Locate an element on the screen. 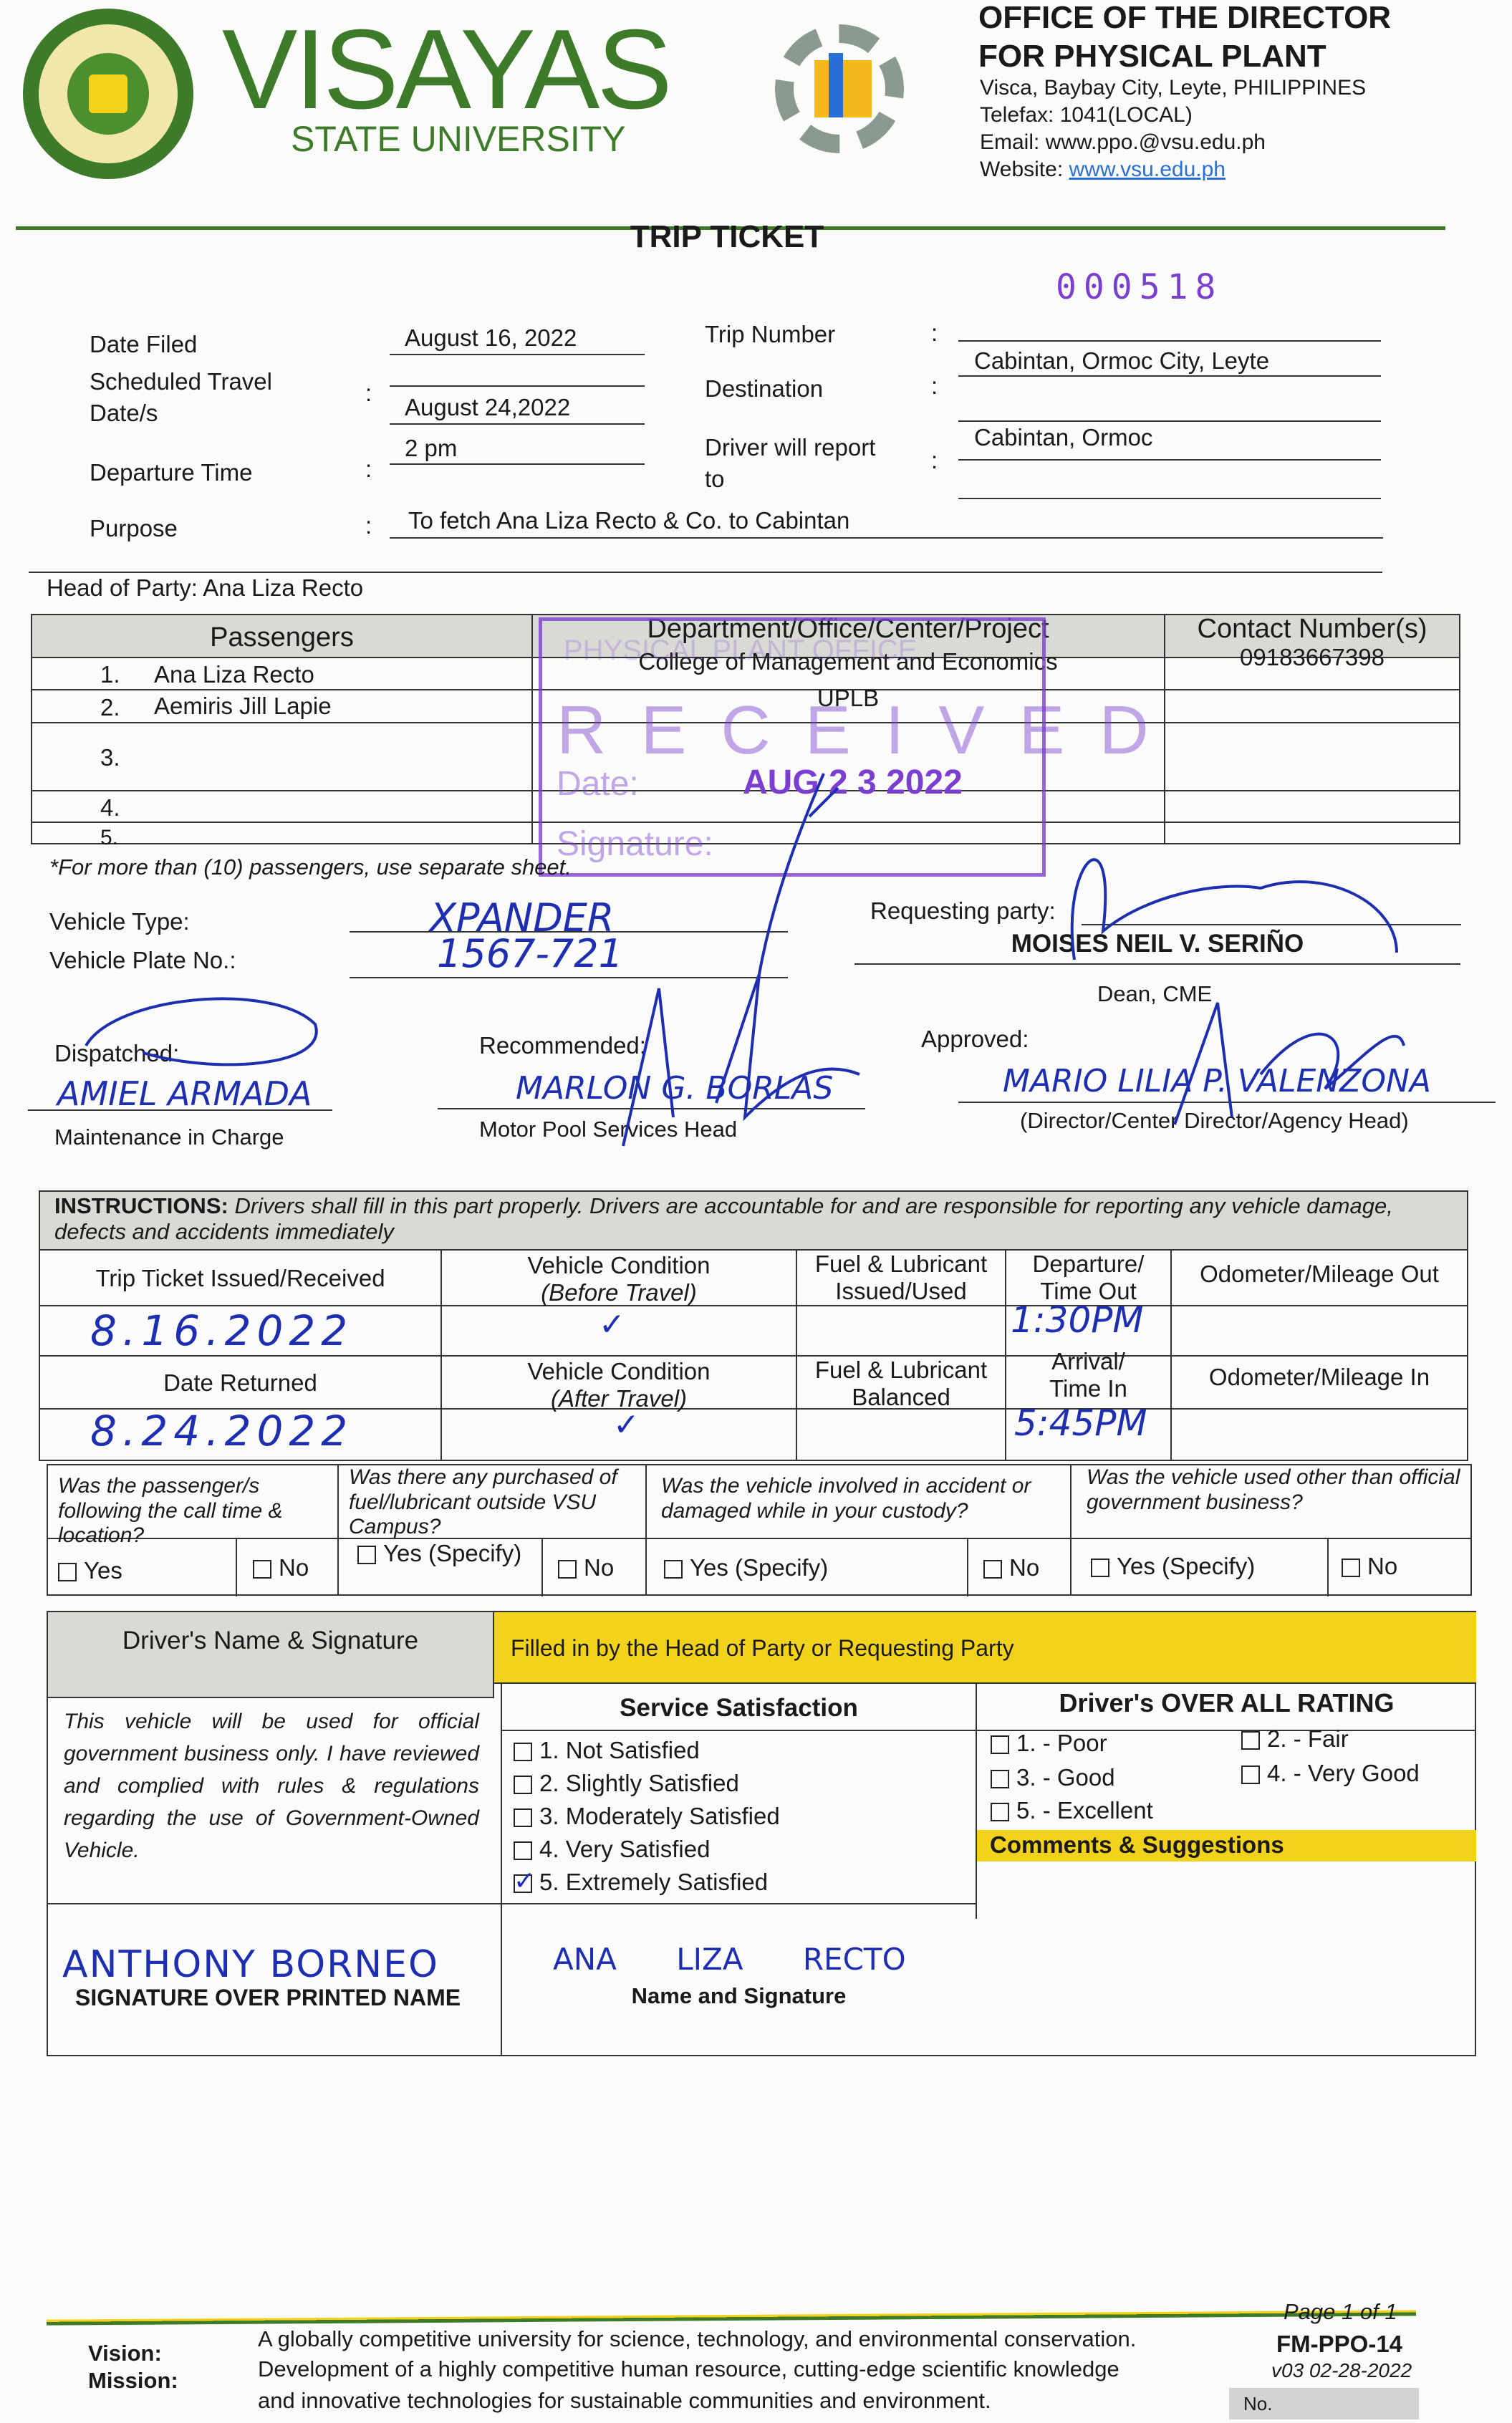  rating-option-3: 3. - Good is located at coordinates (1053, 1777).